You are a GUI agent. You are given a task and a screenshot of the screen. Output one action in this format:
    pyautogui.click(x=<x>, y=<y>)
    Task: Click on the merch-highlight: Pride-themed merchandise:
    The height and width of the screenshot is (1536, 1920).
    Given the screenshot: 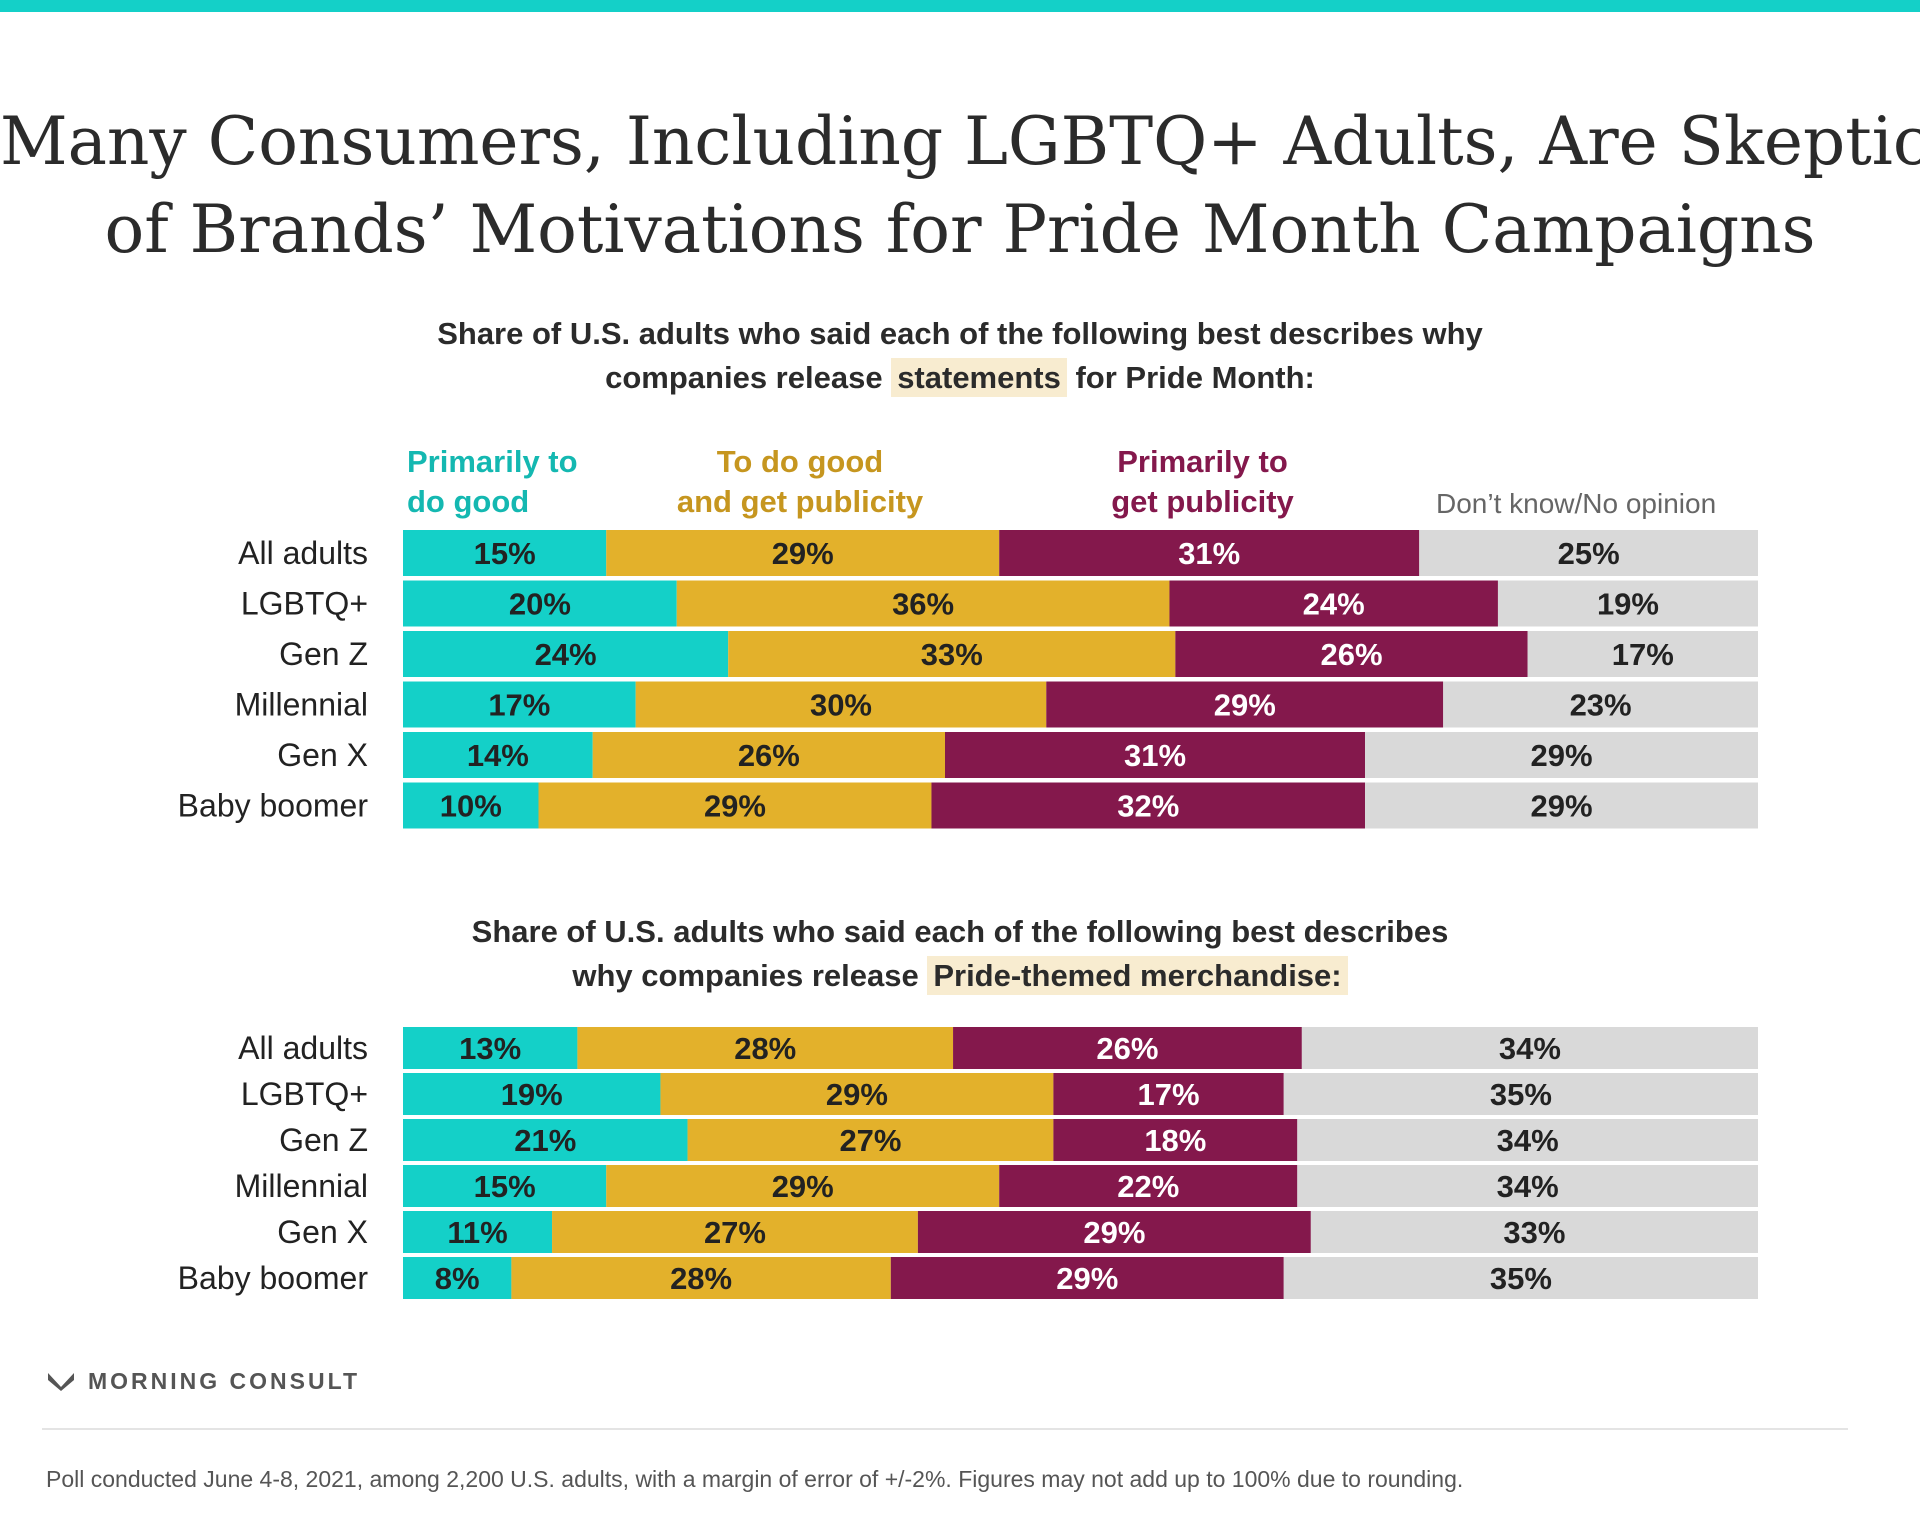 What is the action you would take?
    pyautogui.click(x=1137, y=975)
    